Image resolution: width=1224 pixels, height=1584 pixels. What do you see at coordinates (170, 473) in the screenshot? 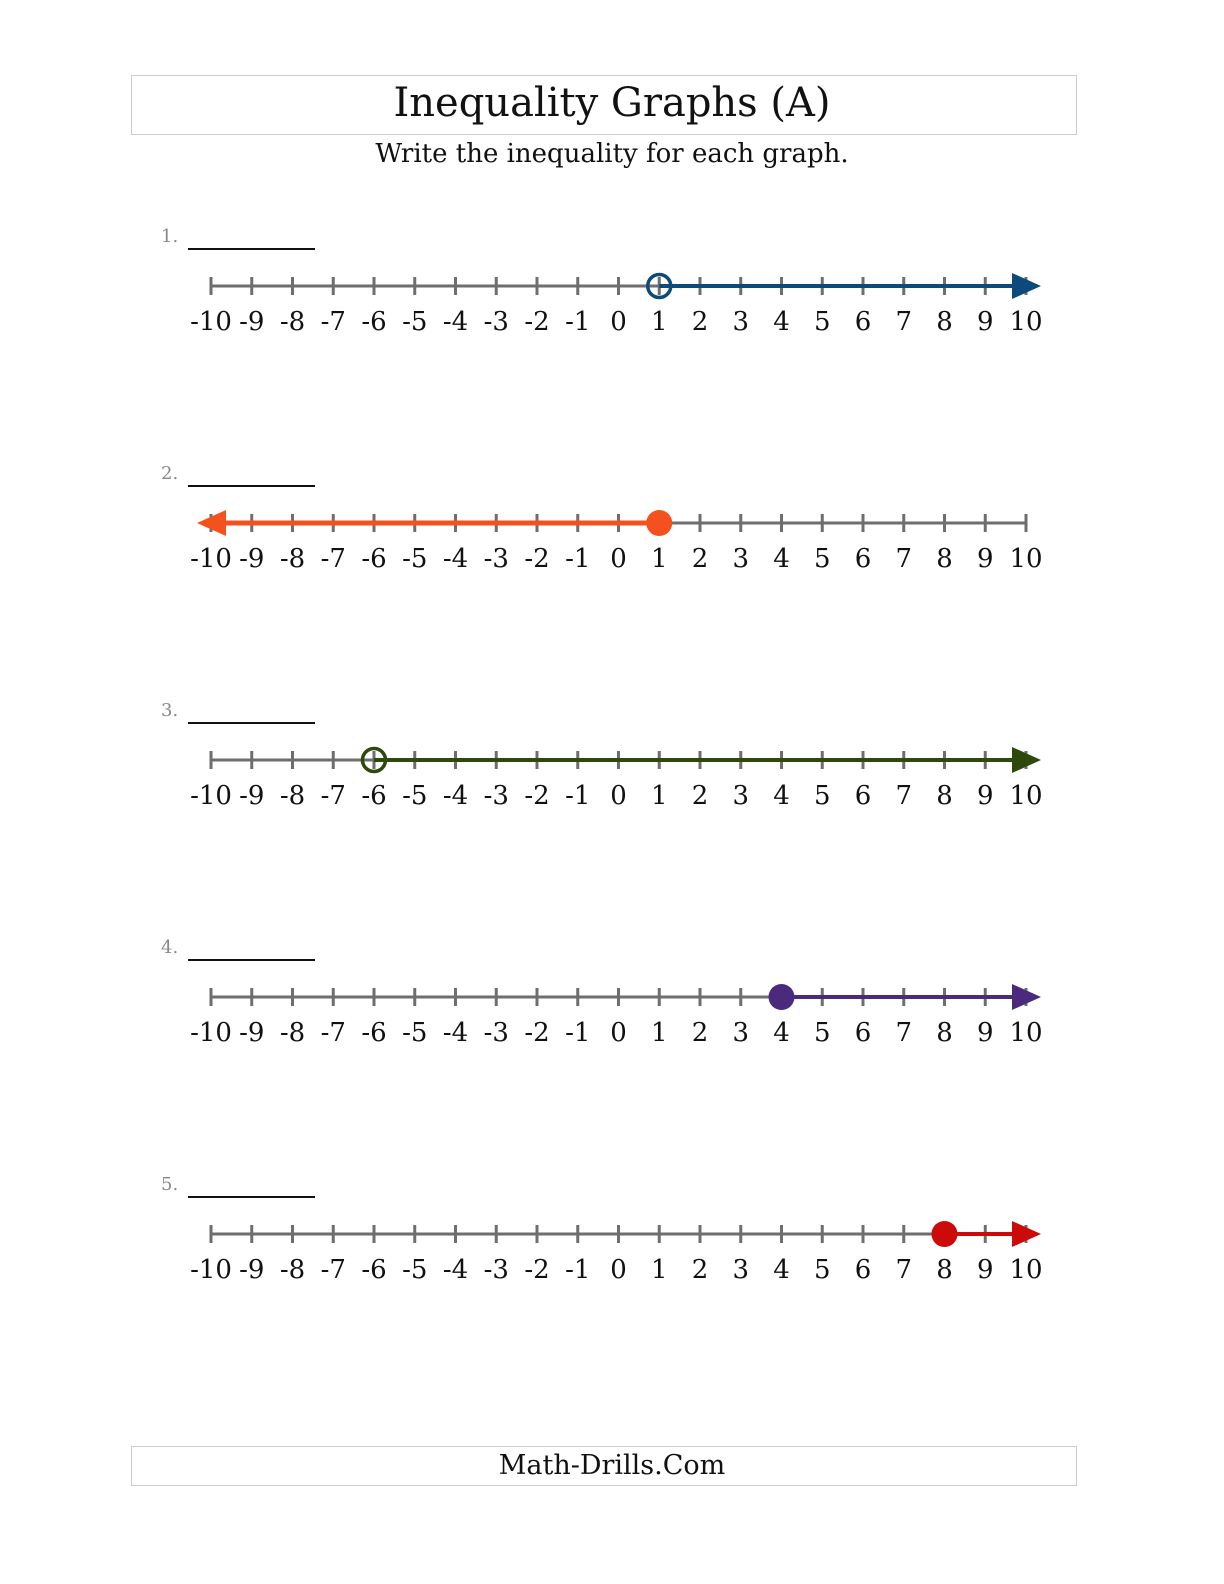
I see `problem-number: 2.` at bounding box center [170, 473].